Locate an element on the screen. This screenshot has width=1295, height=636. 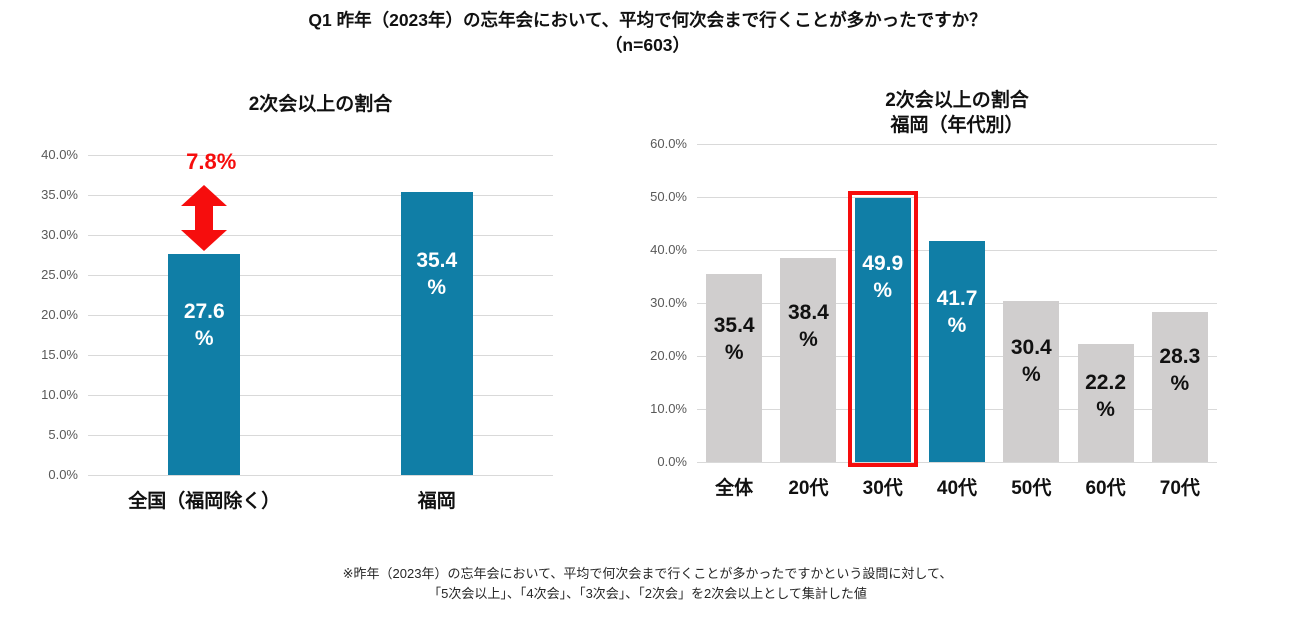
category-label: 福岡 is located at coordinates (436, 501).